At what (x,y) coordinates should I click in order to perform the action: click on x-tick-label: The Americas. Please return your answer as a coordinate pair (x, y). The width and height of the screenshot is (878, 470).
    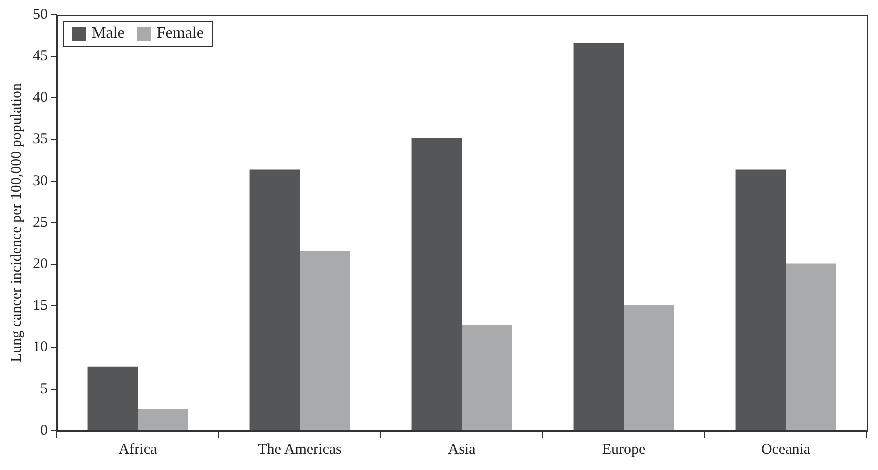
    Looking at the image, I should click on (300, 450).